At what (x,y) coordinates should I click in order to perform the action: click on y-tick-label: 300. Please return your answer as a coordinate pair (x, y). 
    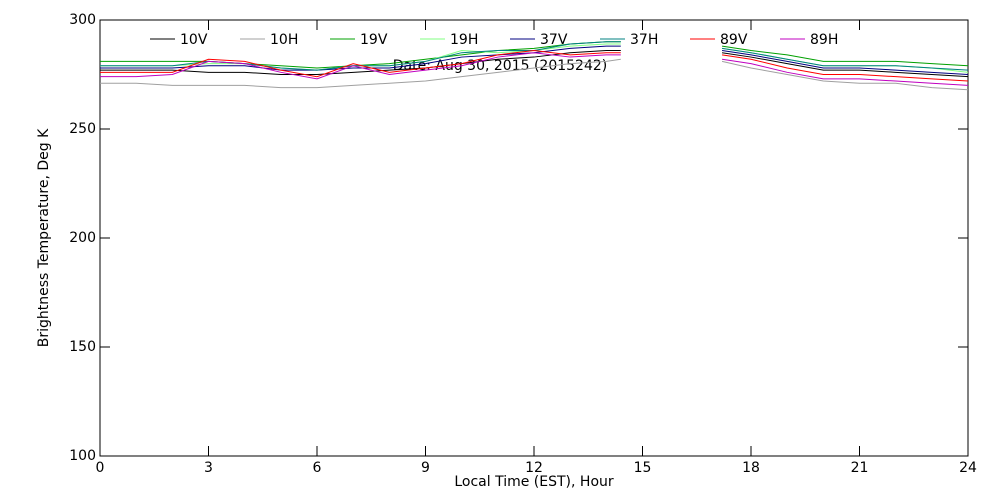
    Looking at the image, I should click on (82, 20).